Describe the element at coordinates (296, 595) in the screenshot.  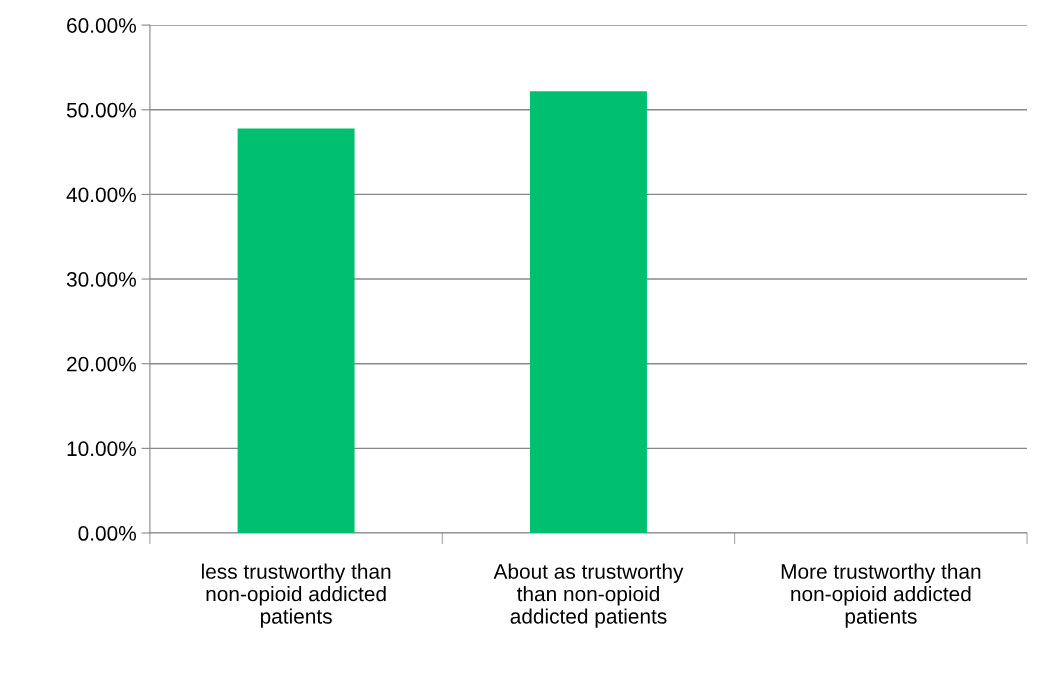
I see `x-tick-label: less trustworthy than non-opioid addicted patients` at that location.